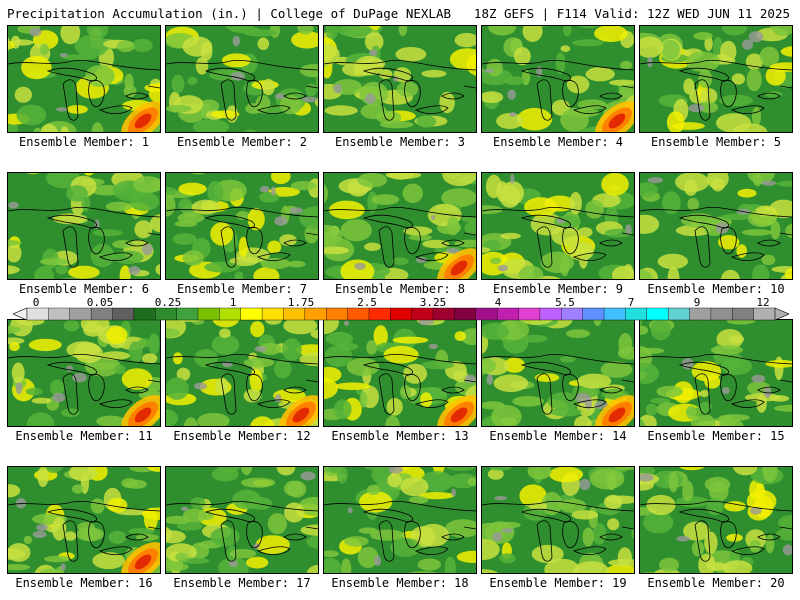 Image resolution: width=800 pixels, height=600 pixels. Describe the element at coordinates (100, 302) in the screenshot. I see `colorbar-tick-label: 0.05` at that location.